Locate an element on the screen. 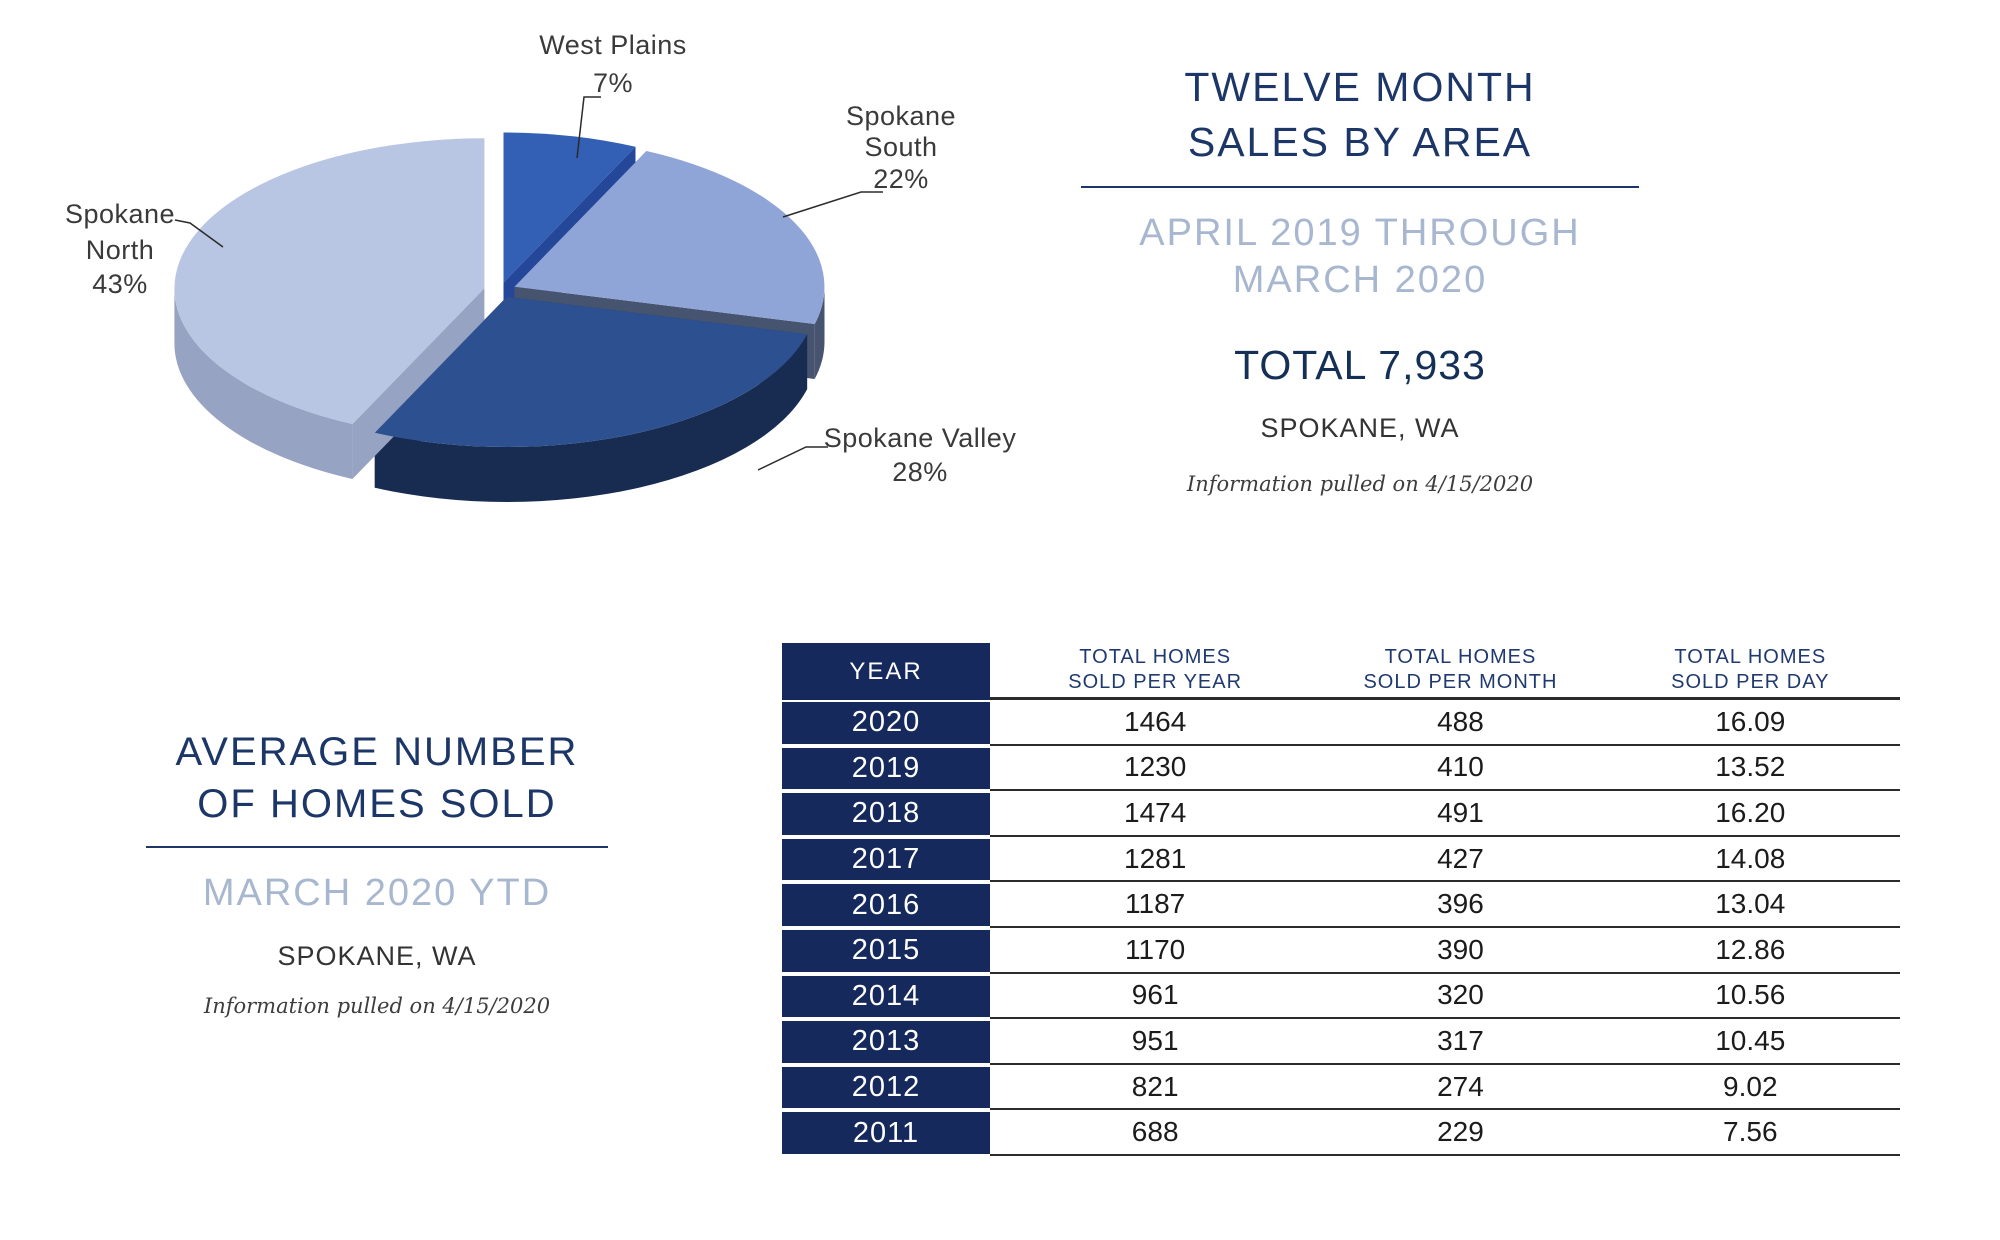  per-year-value: 1281 is located at coordinates (1155, 858).